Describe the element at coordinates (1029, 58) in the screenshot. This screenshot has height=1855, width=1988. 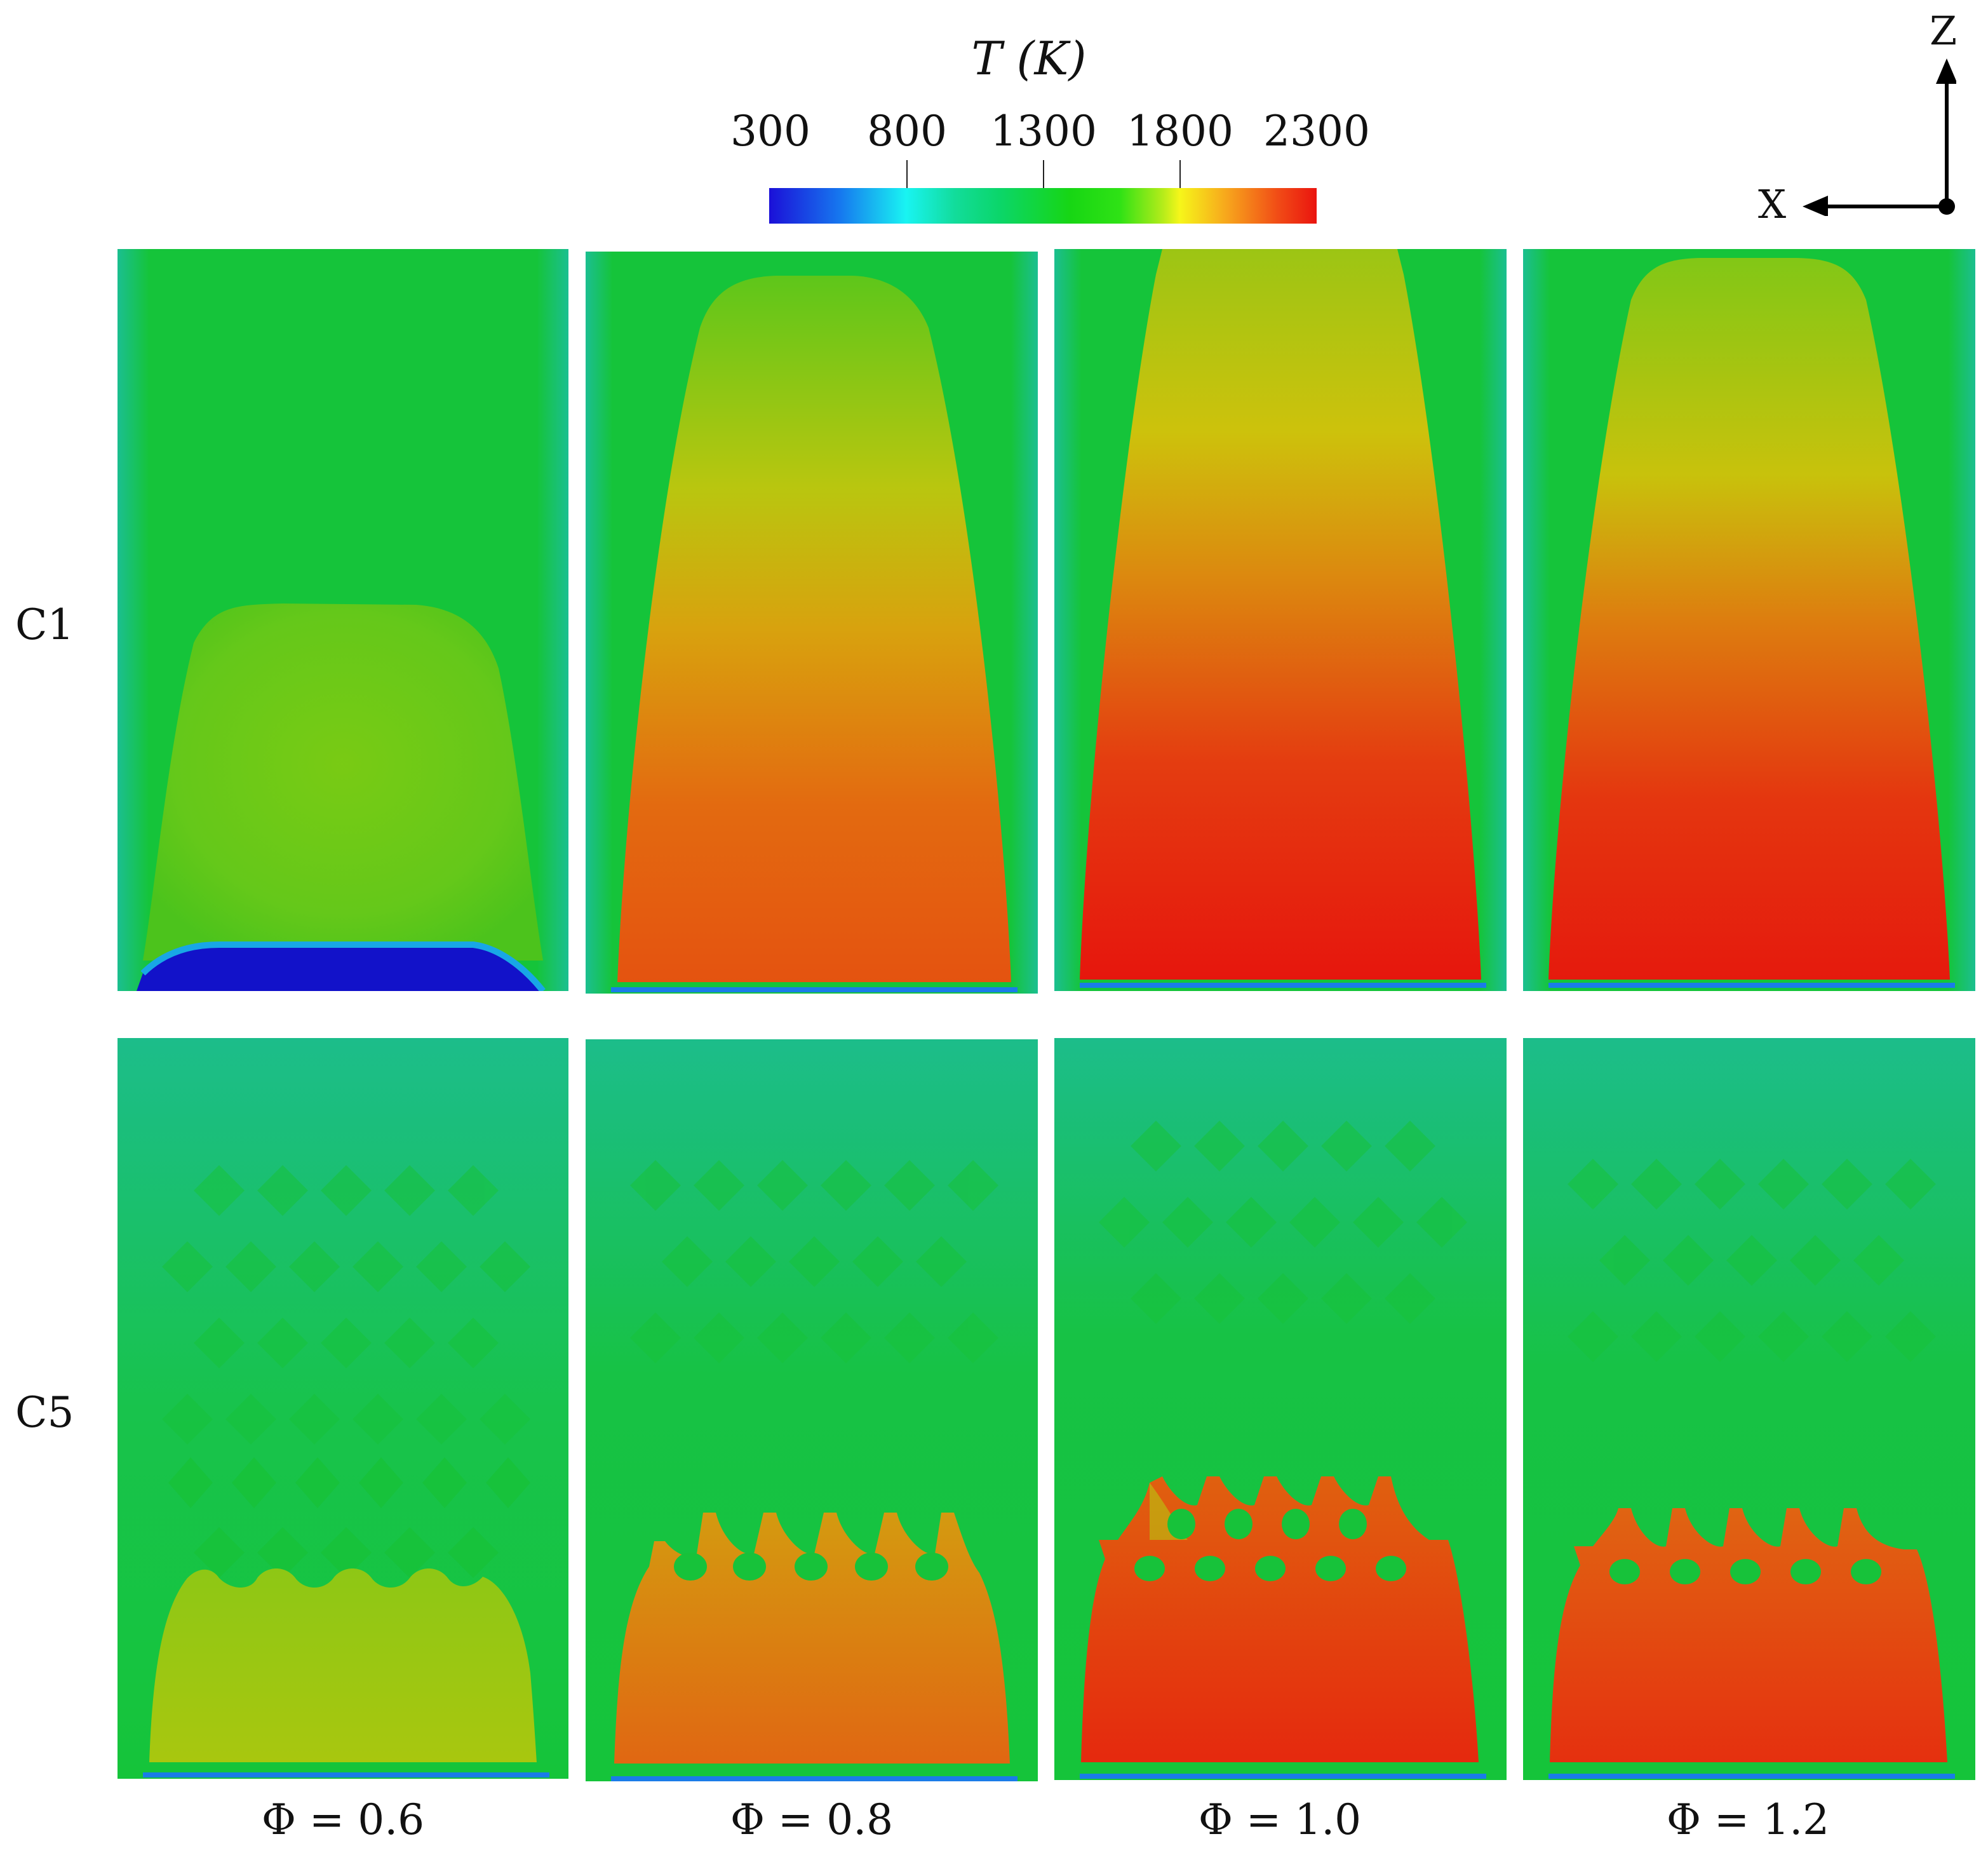
I see `colorbar-title: T (K)` at that location.